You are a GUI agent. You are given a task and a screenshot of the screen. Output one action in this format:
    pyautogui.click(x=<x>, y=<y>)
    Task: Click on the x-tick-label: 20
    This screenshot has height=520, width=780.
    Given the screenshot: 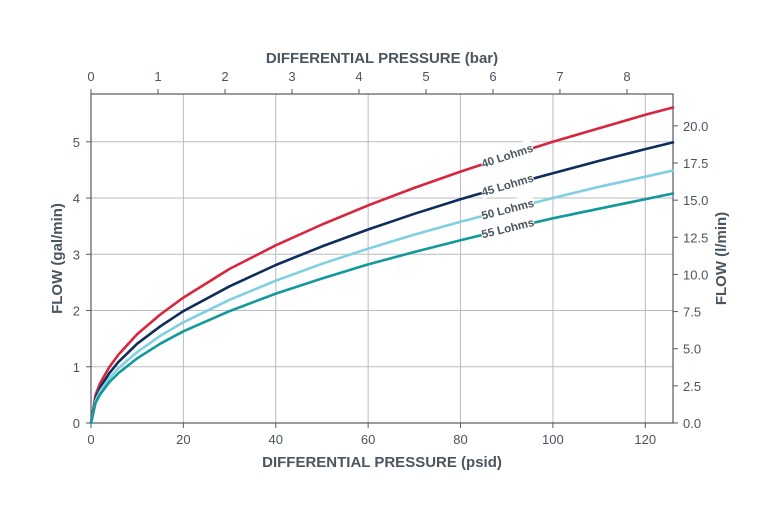 What is the action you would take?
    pyautogui.click(x=183, y=439)
    